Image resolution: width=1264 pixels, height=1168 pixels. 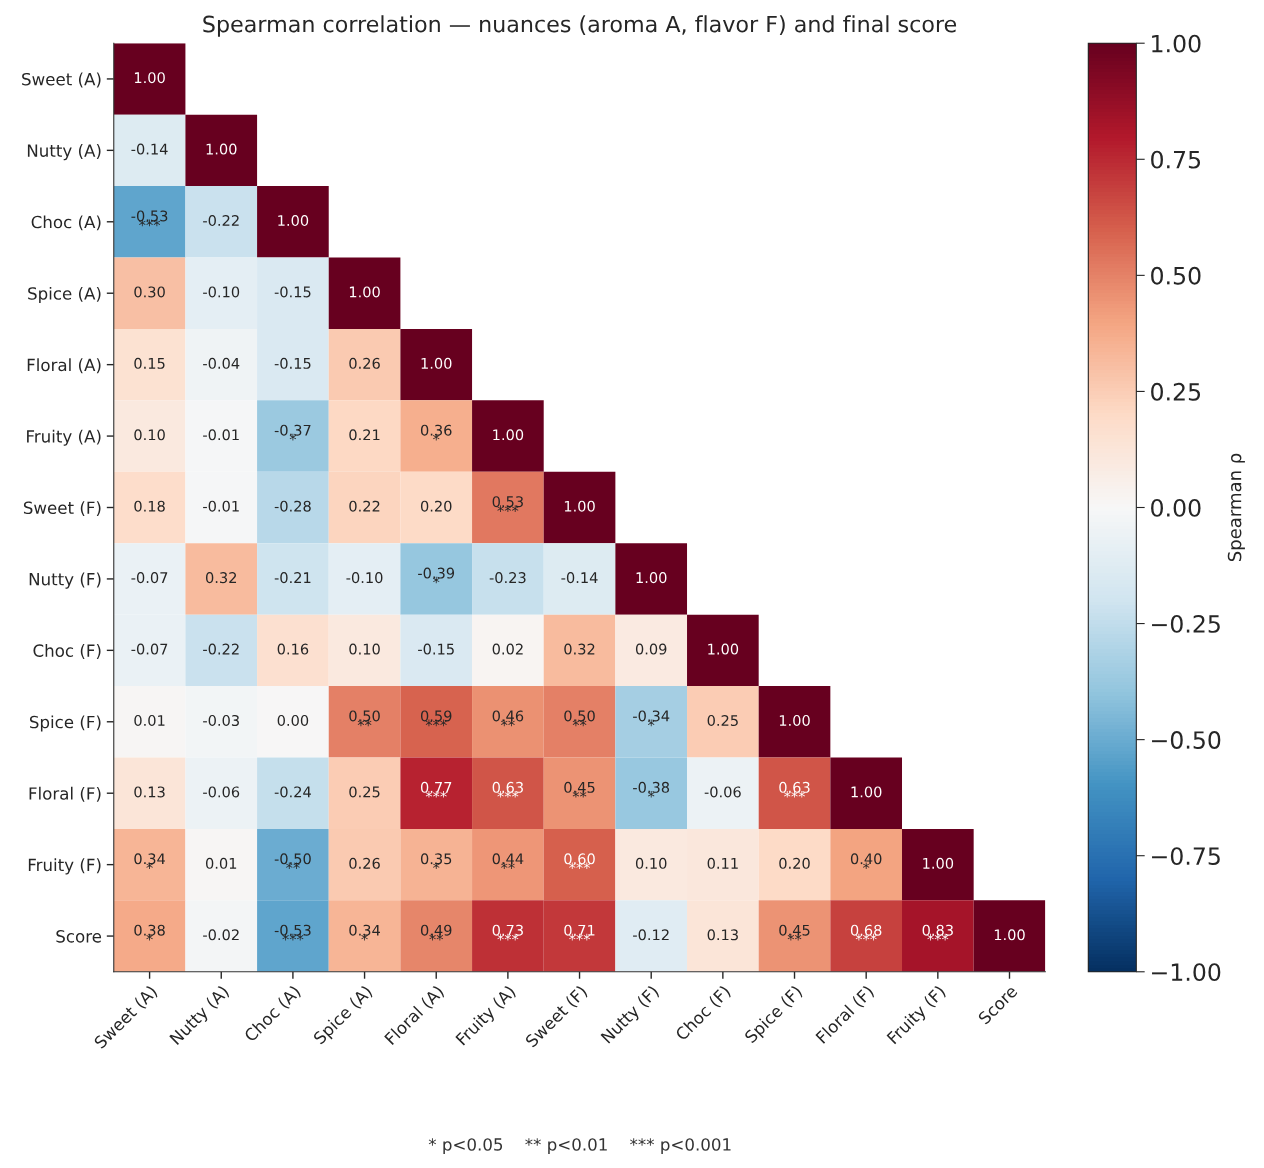 I want to click on data-label: -0.39 *, so click(x=436, y=575).